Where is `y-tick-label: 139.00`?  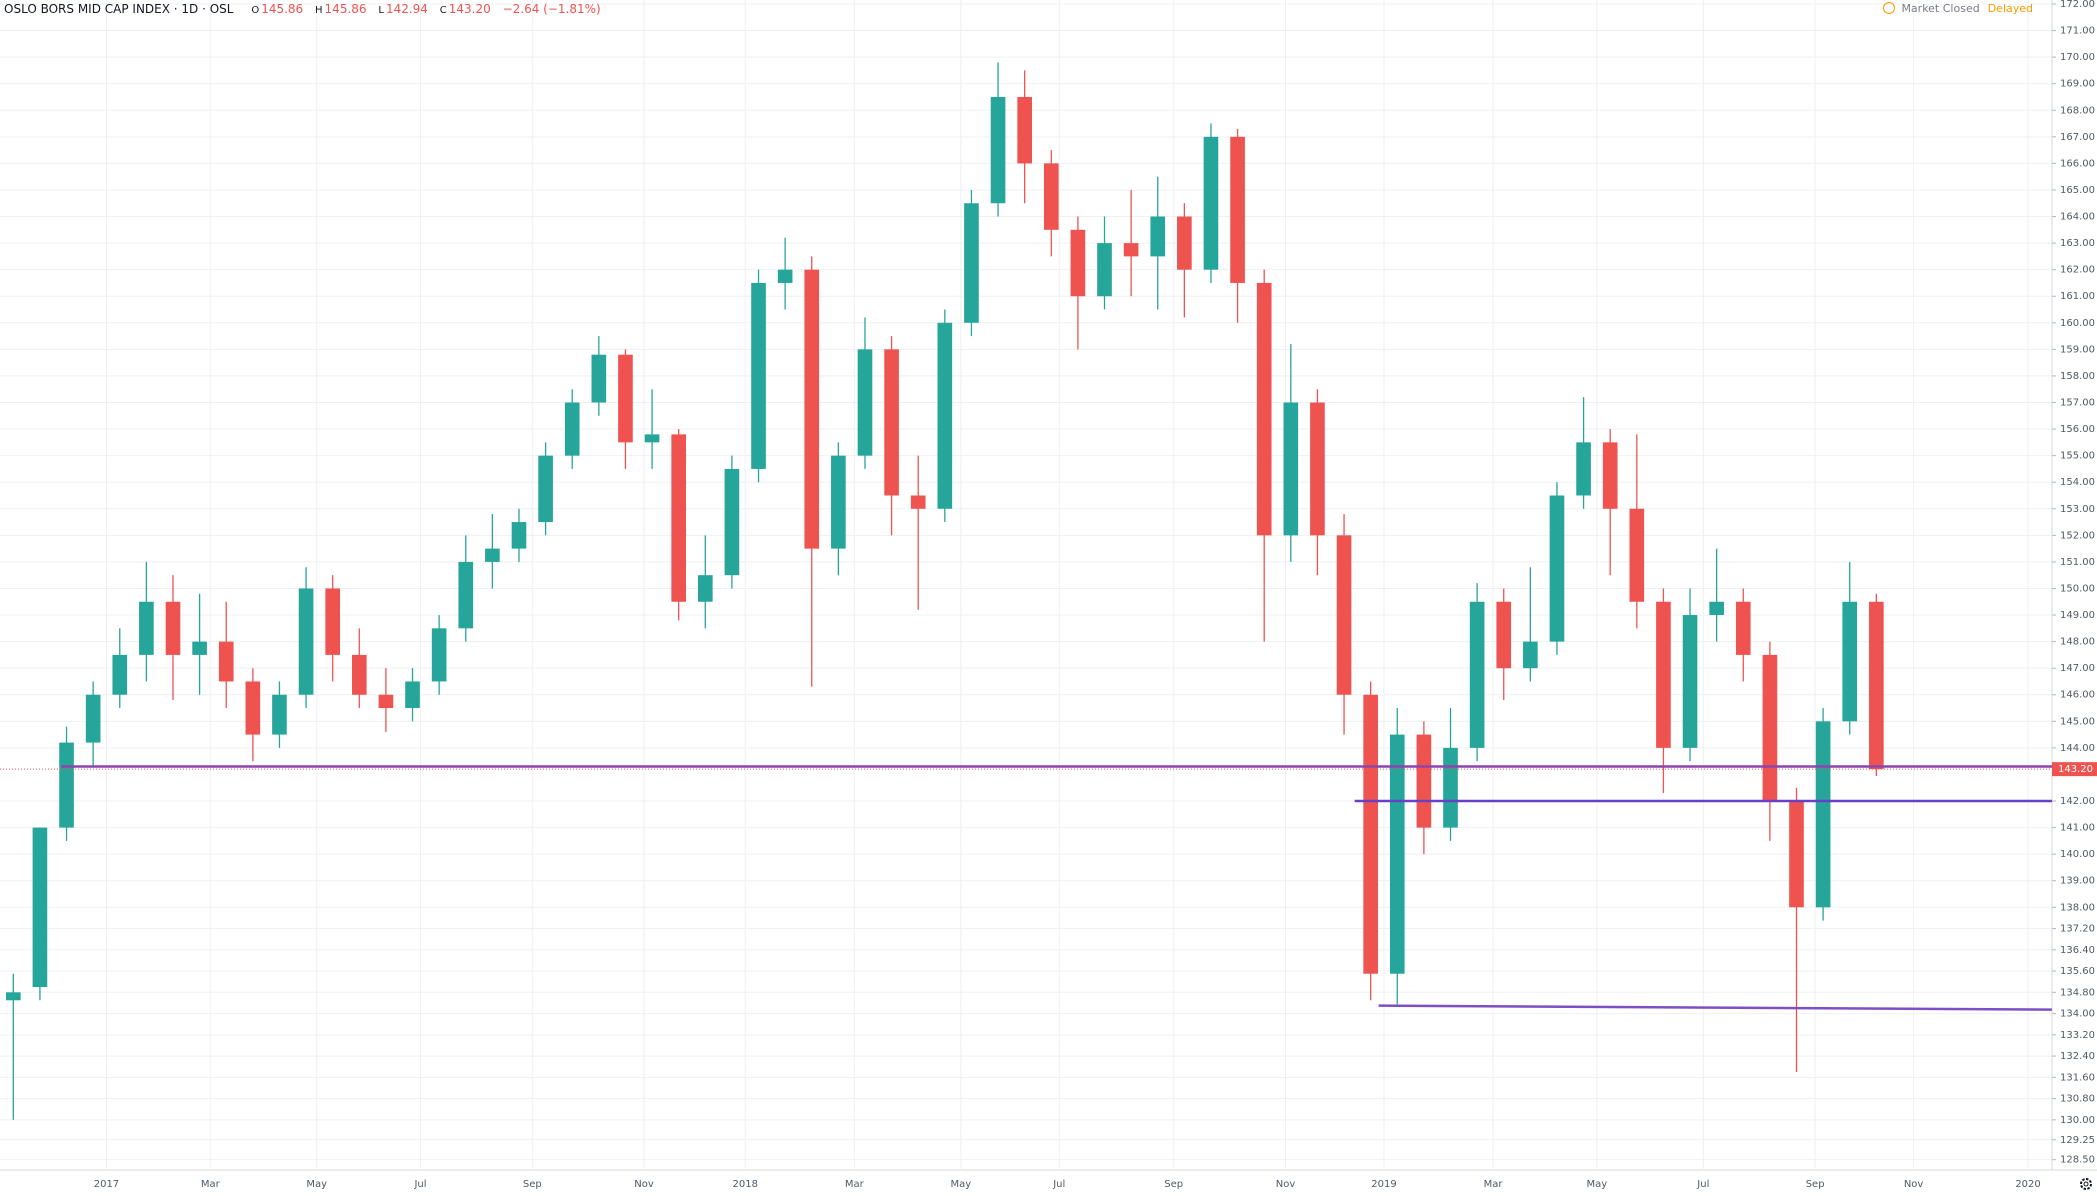 y-tick-label: 139.00 is located at coordinates (2077, 881).